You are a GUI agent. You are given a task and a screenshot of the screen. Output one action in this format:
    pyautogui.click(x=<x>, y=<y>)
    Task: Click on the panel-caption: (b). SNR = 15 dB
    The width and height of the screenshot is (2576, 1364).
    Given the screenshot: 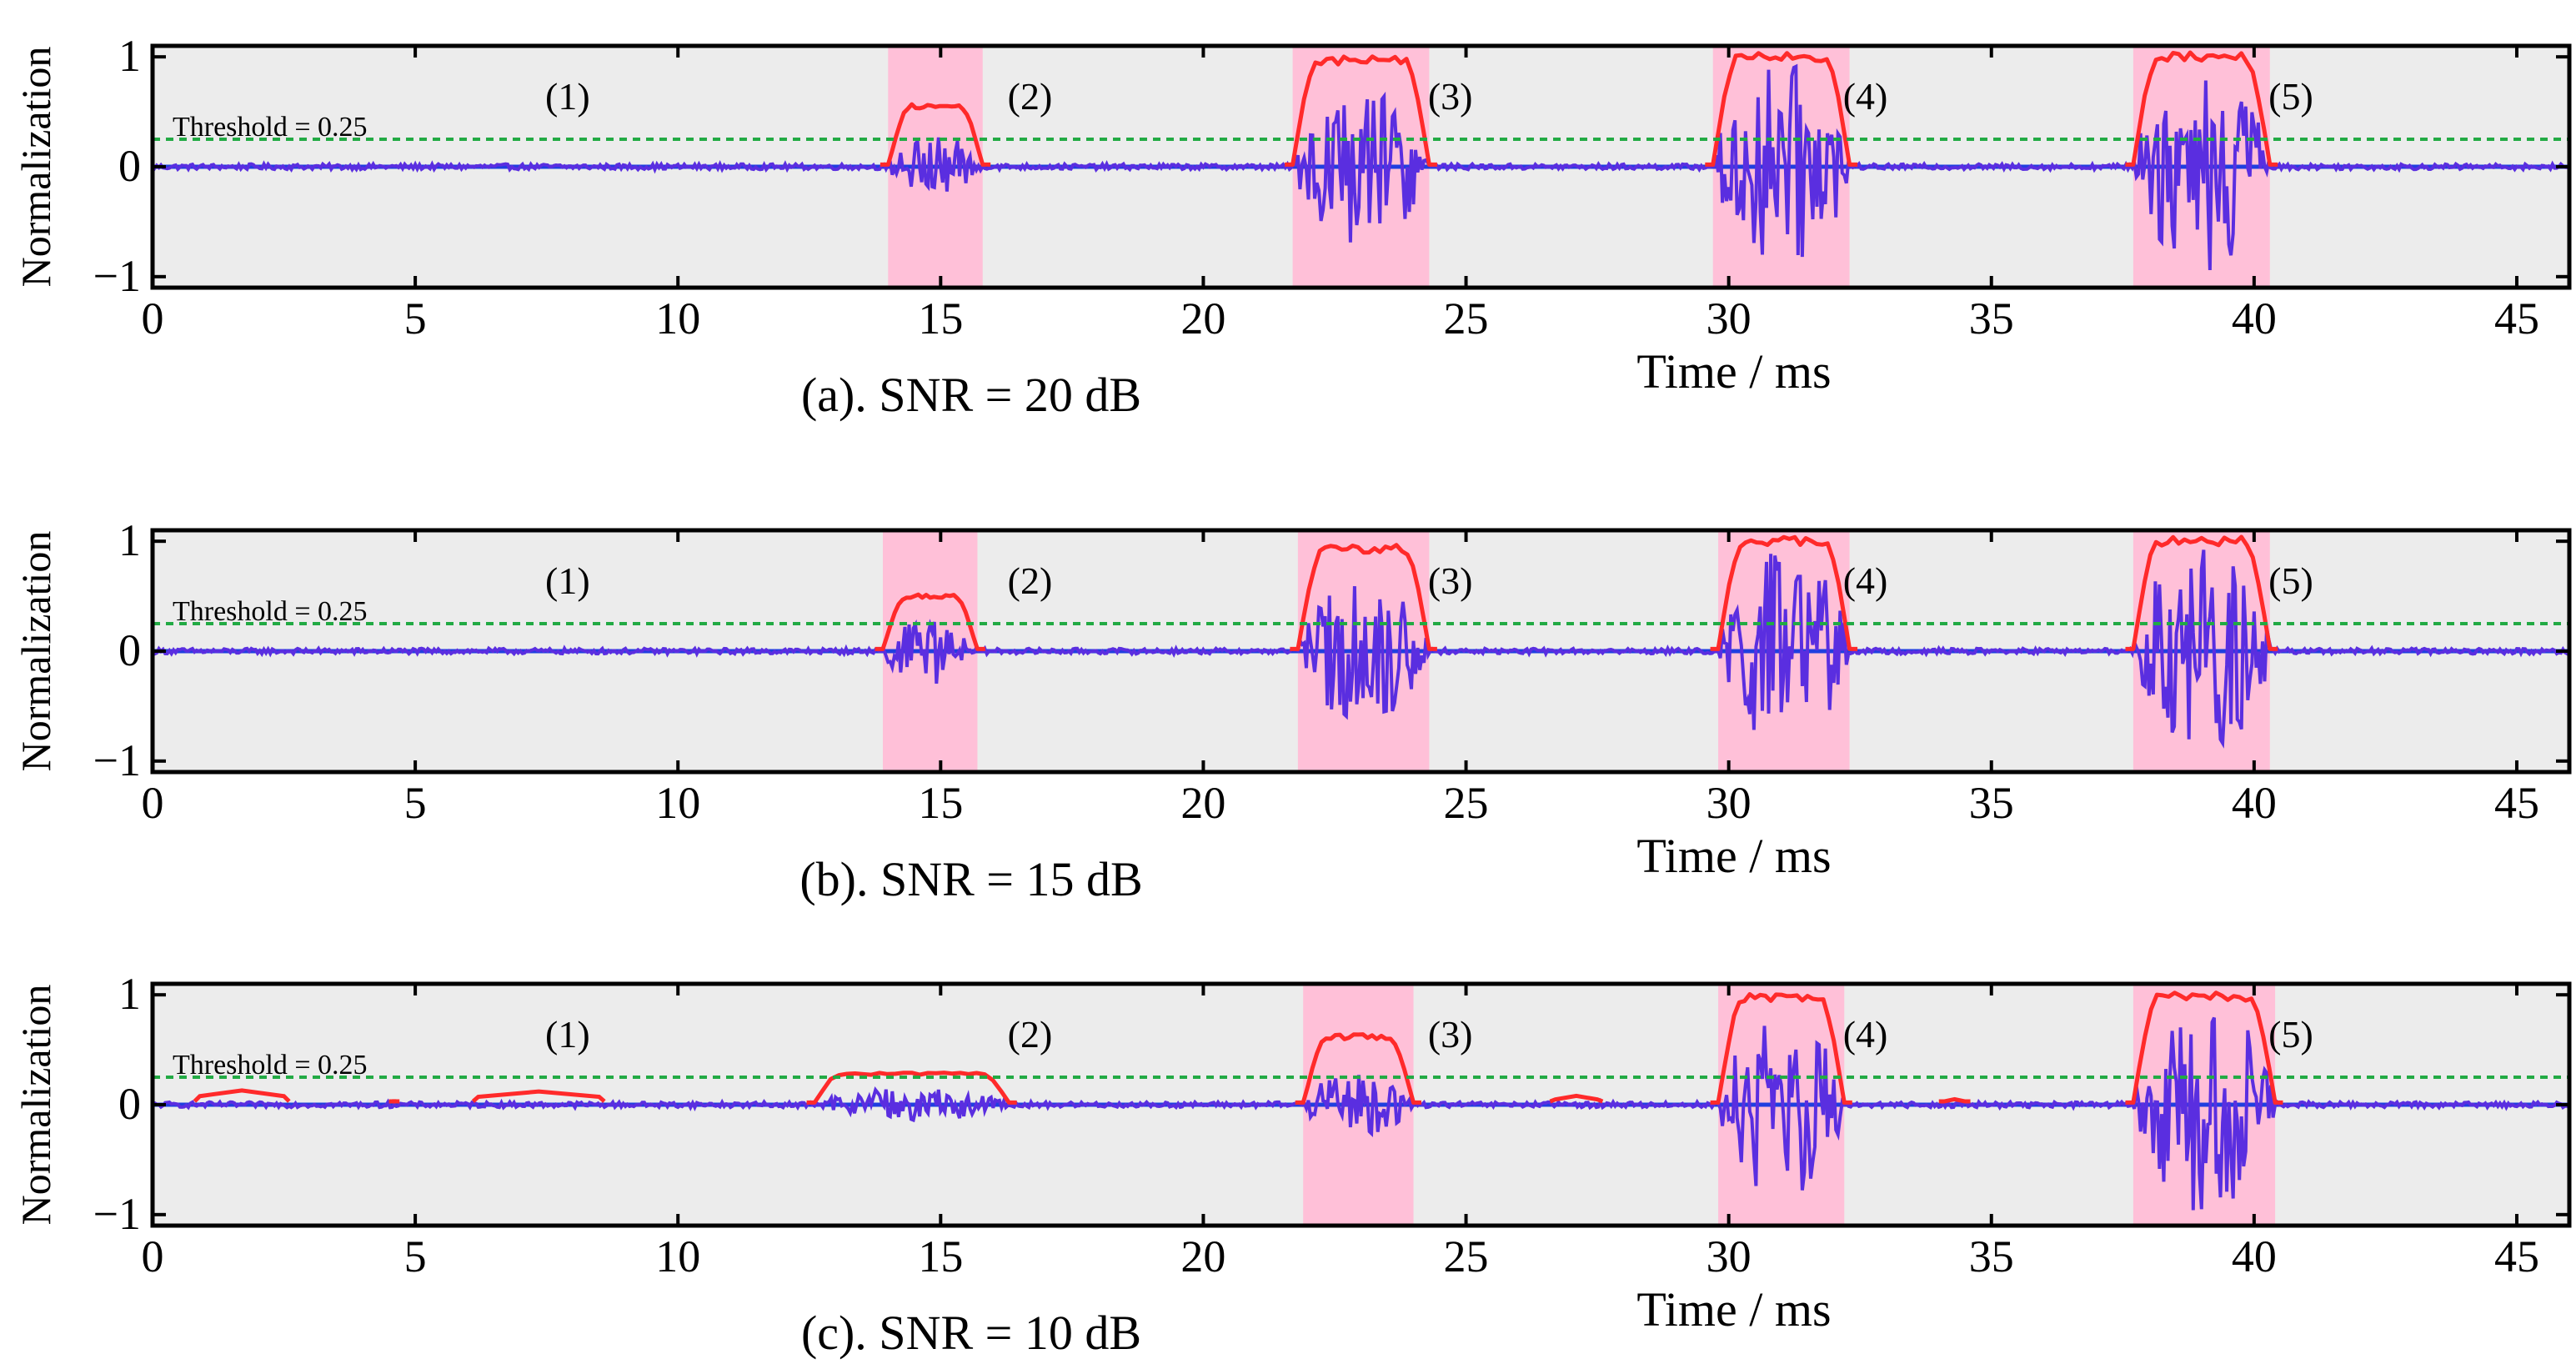 What is the action you would take?
    pyautogui.click(x=970, y=879)
    